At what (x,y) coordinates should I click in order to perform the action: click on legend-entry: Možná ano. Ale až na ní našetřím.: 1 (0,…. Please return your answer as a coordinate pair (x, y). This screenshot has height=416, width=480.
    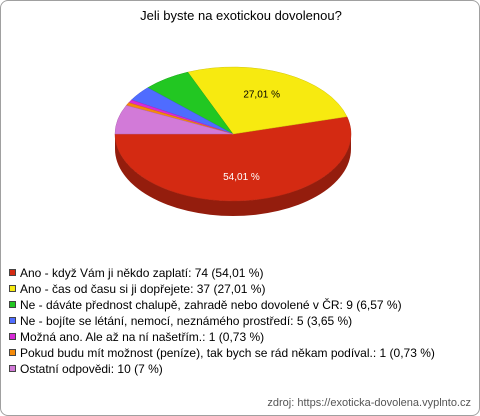
    Looking at the image, I should click on (242, 337).